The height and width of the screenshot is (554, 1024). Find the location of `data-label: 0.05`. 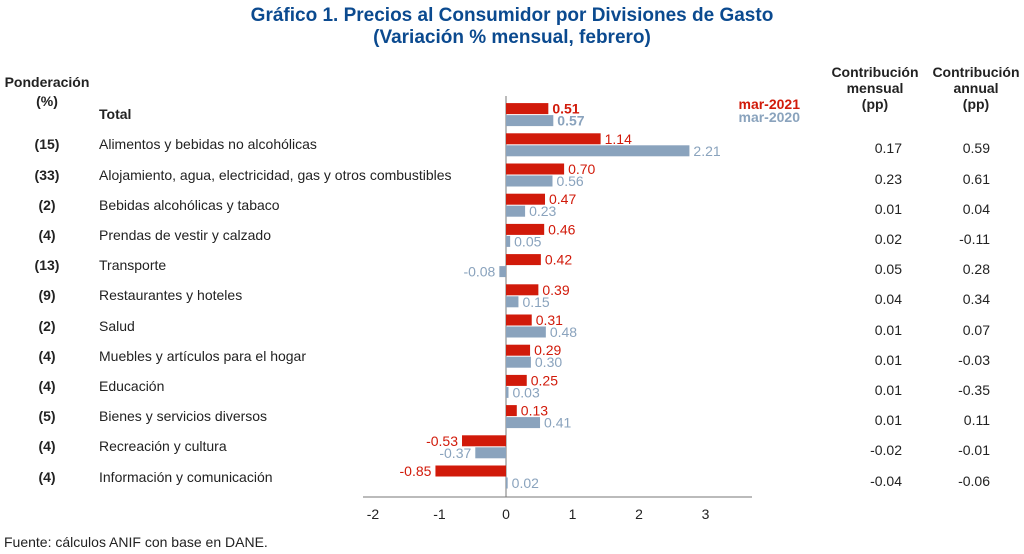

data-label: 0.05 is located at coordinates (527, 241).